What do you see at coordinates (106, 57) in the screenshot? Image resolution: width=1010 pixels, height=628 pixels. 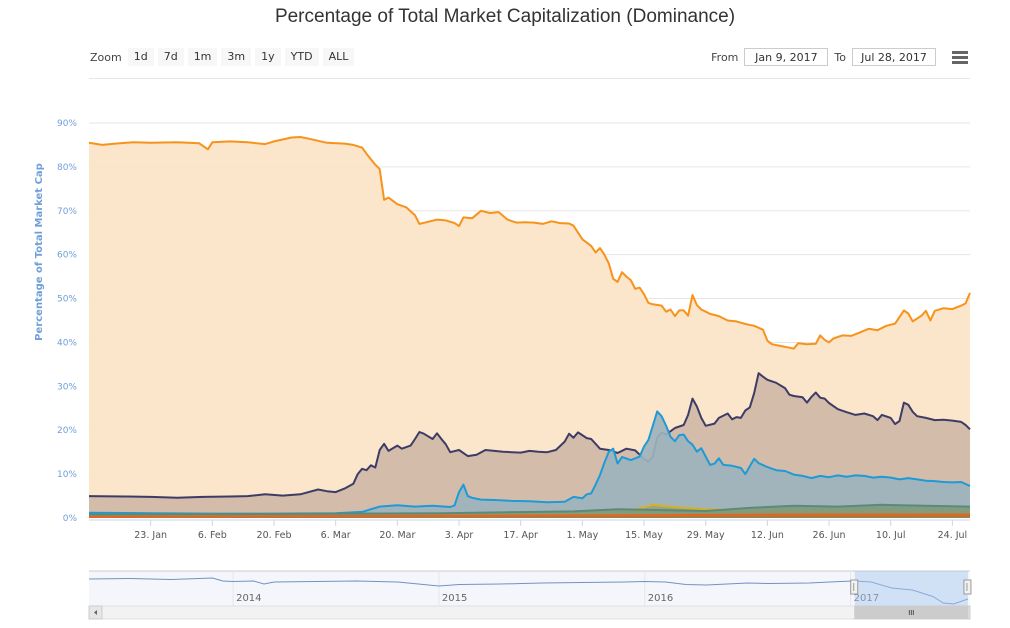 I see `zoom-label: Zoom` at bounding box center [106, 57].